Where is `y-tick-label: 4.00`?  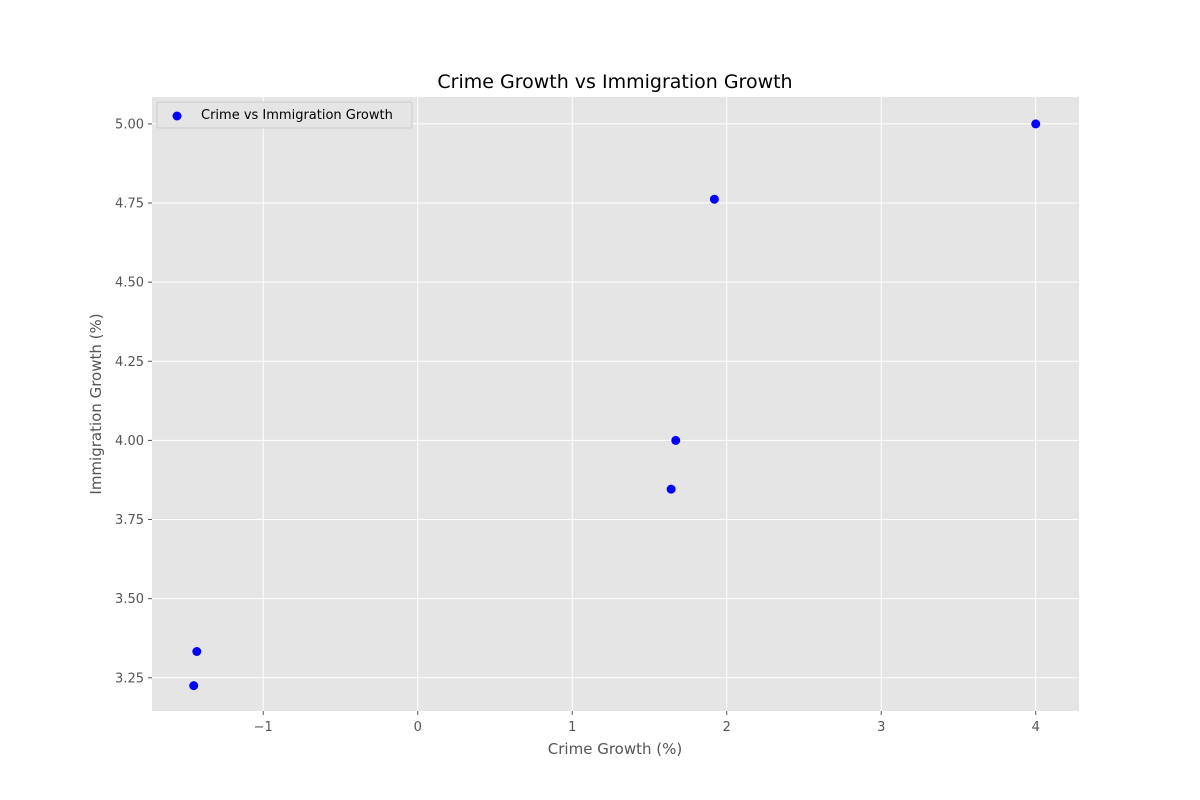
y-tick-label: 4.00 is located at coordinates (129, 441).